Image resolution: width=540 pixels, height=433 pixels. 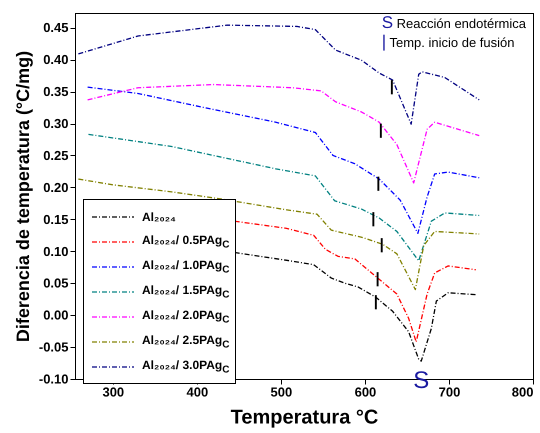 I want to click on y-tick-label: 0.05, so click(x=55, y=283).